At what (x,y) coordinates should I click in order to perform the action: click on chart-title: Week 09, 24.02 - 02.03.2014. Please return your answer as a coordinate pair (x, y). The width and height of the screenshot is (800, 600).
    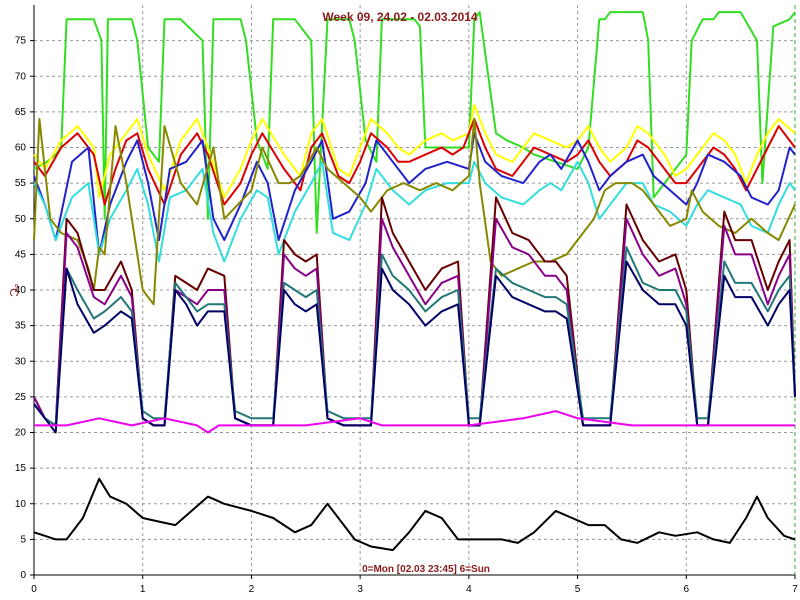
    Looking at the image, I should click on (400, 17).